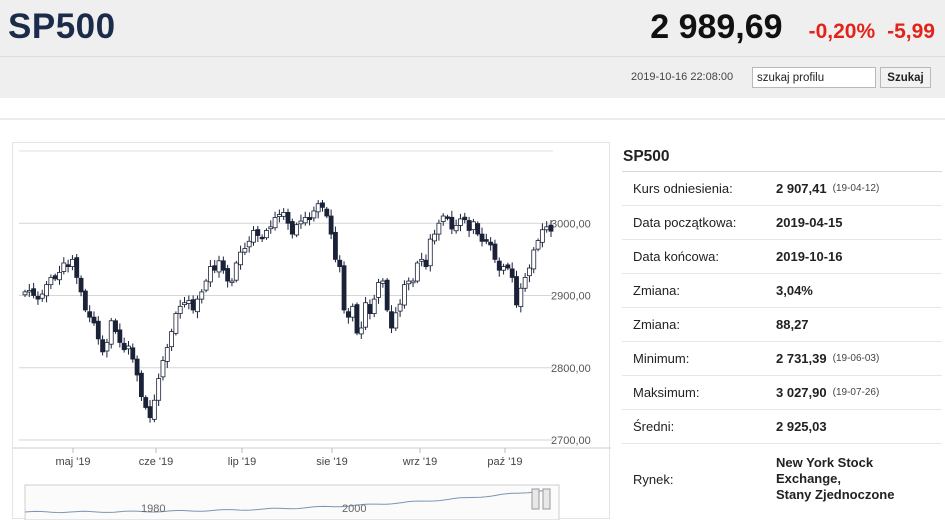 Image resolution: width=945 pixels, height=520 pixels. Describe the element at coordinates (782, 223) in the screenshot. I see `stats-row: Data początkowa: 2019-04-15` at that location.